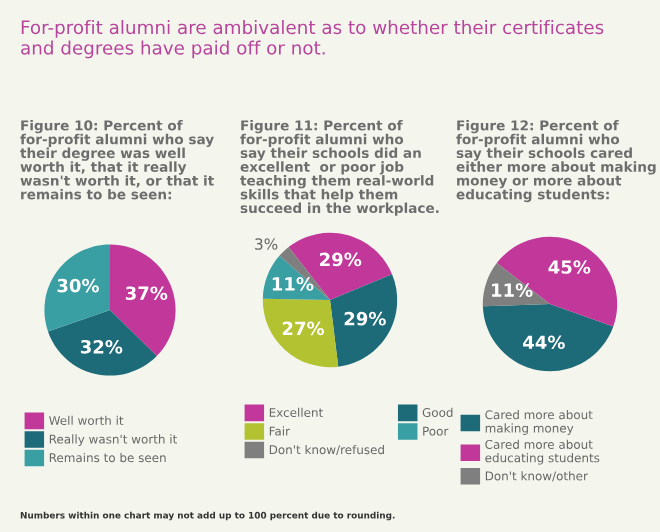 Image resolution: width=660 pixels, height=532 pixels. Describe the element at coordinates (544, 342) in the screenshot. I see `data-label: 44%` at that location.